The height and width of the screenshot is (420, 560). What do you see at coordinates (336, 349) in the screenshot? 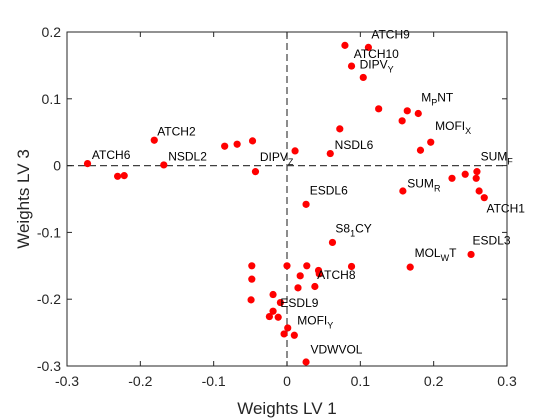
I see `point-label: VDWVOL` at bounding box center [336, 349].